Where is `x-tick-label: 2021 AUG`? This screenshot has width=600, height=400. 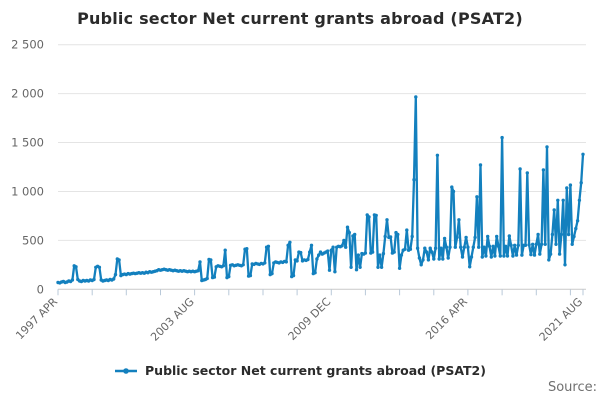 x-tick-label: 2021 AUG is located at coordinates (561, 319).